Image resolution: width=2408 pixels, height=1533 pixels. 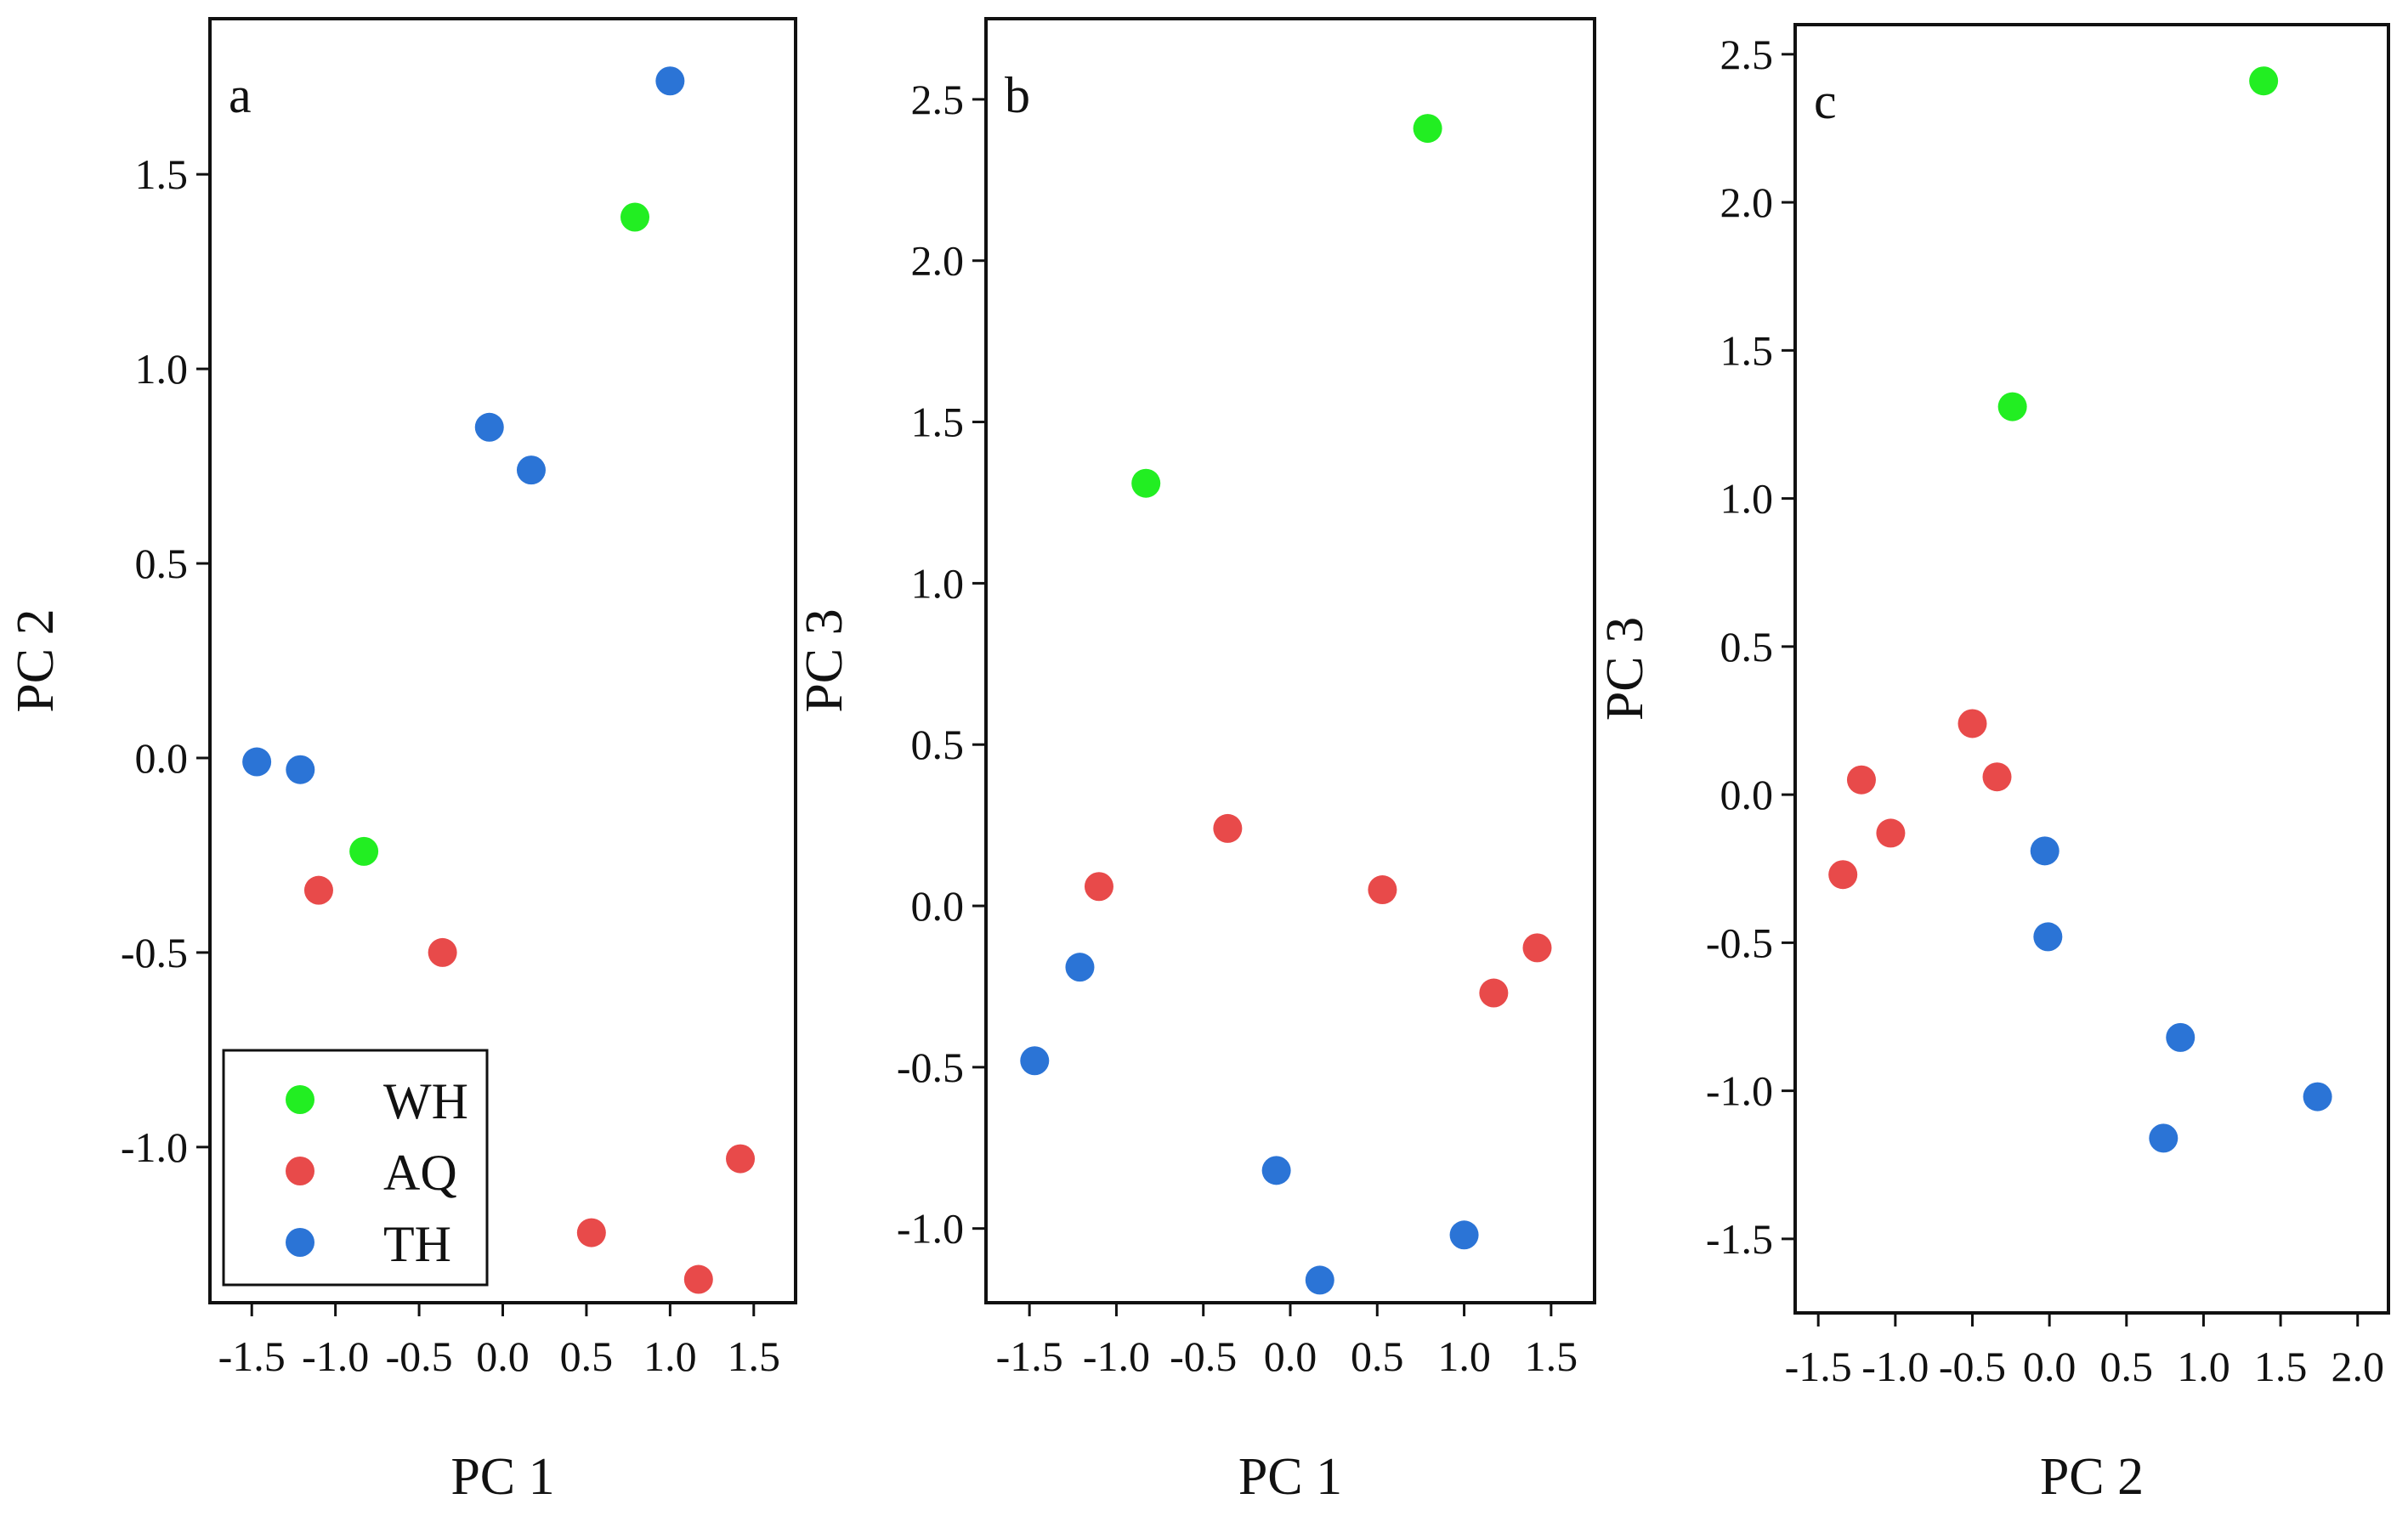 I want to click on legend-box, so click(x=356, y=1168).